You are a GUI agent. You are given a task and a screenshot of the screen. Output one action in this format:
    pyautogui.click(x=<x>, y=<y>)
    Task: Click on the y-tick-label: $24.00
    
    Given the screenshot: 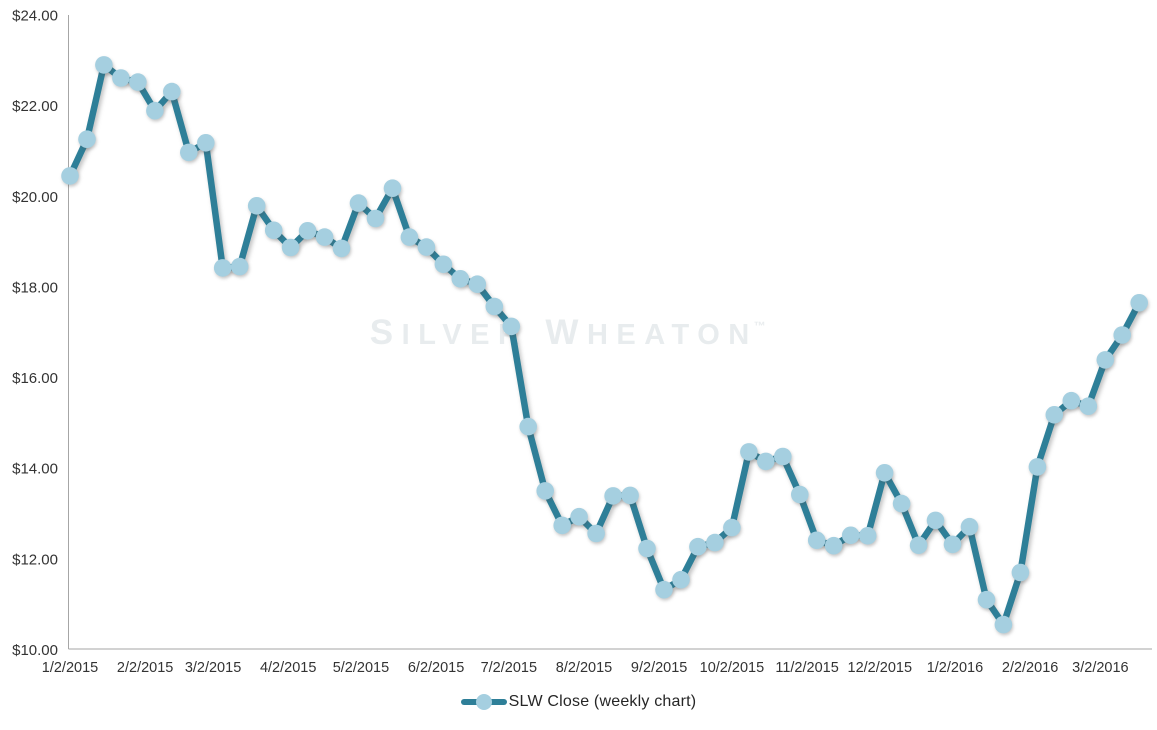 What is the action you would take?
    pyautogui.click(x=35, y=16)
    